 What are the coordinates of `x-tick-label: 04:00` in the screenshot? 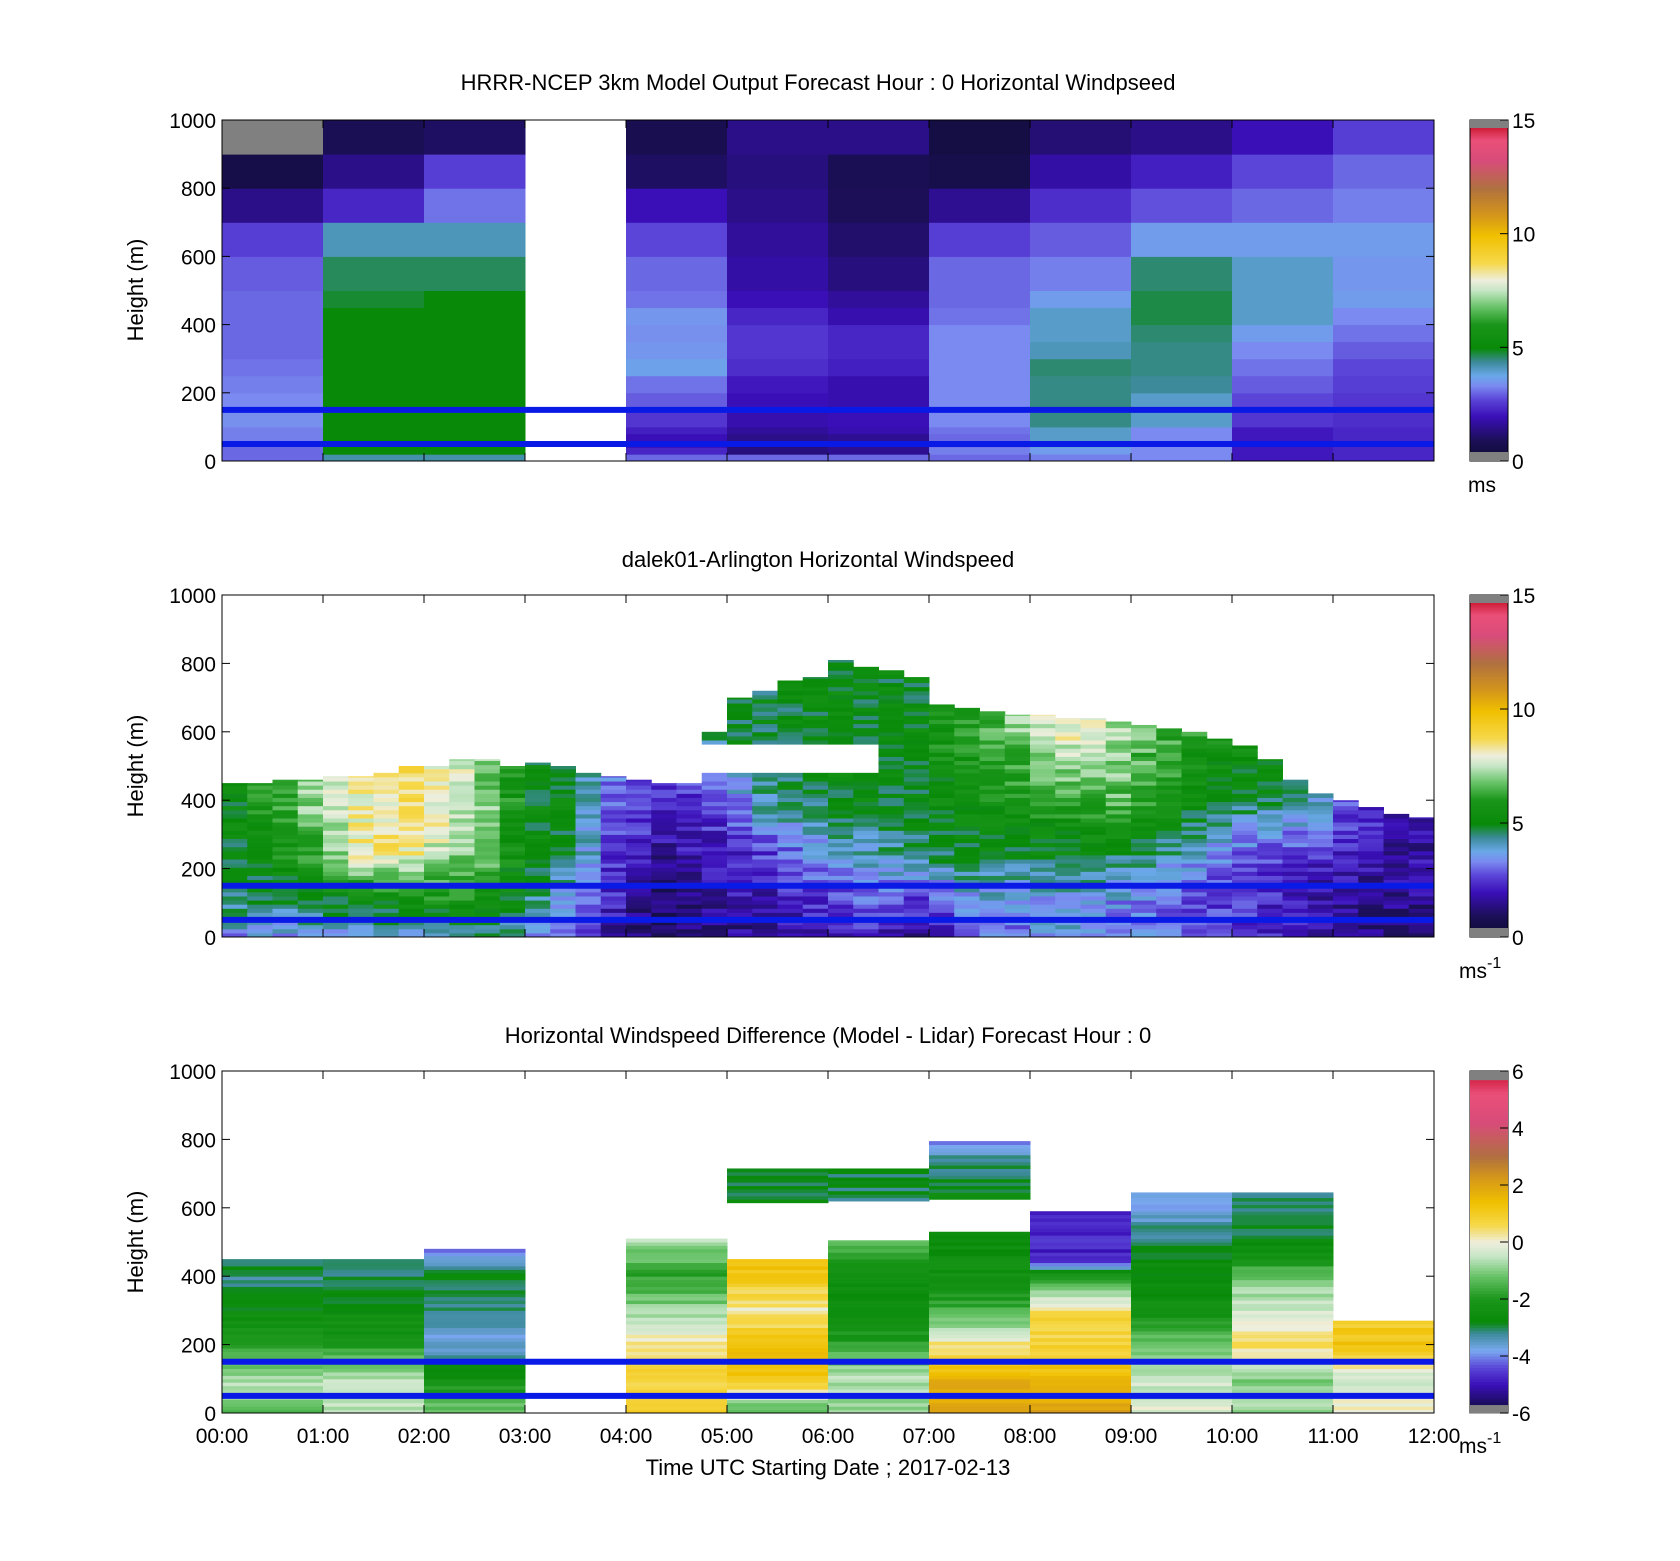 It's located at (626, 1436).